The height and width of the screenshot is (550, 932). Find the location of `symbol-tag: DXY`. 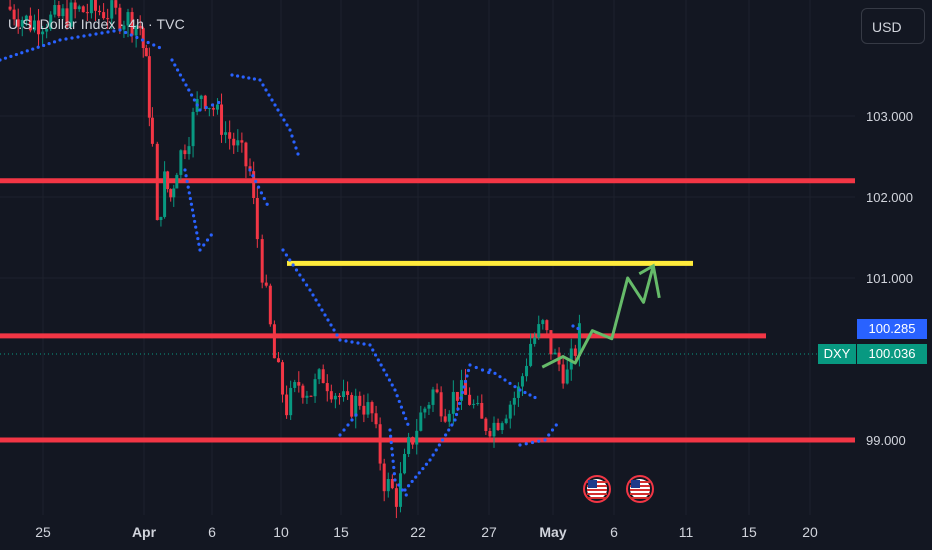

symbol-tag: DXY is located at coordinates (837, 354).